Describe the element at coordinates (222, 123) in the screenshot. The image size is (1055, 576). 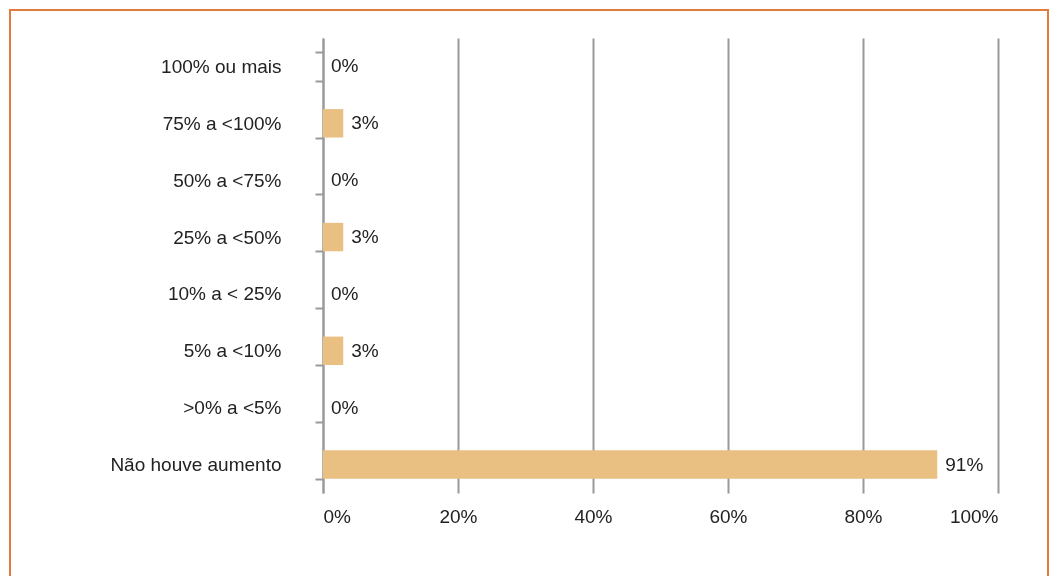
I see `y-tick-label: 75% a <100%` at that location.